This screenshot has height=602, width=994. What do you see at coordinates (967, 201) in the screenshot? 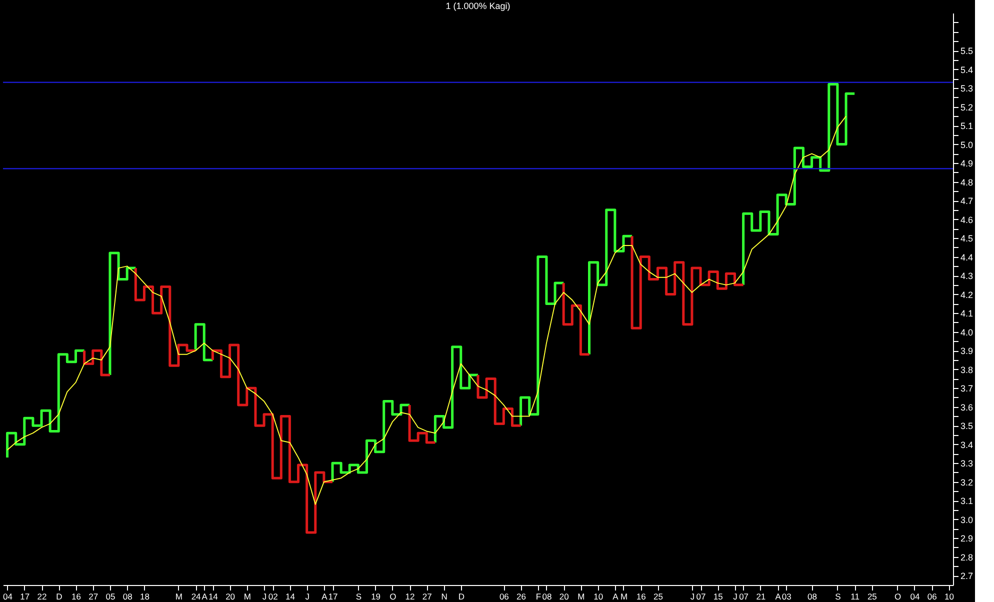
I see `y-tick-label: 4.7` at bounding box center [967, 201].